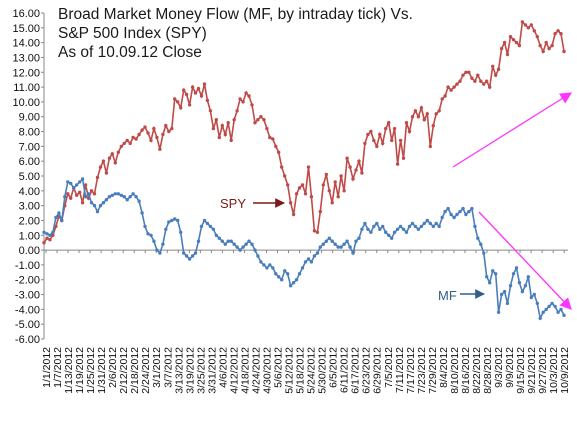 Image resolution: width=577 pixels, height=431 pixels. I want to click on chart-title-line-2: S&P 500 Index (SPY), so click(132, 33).